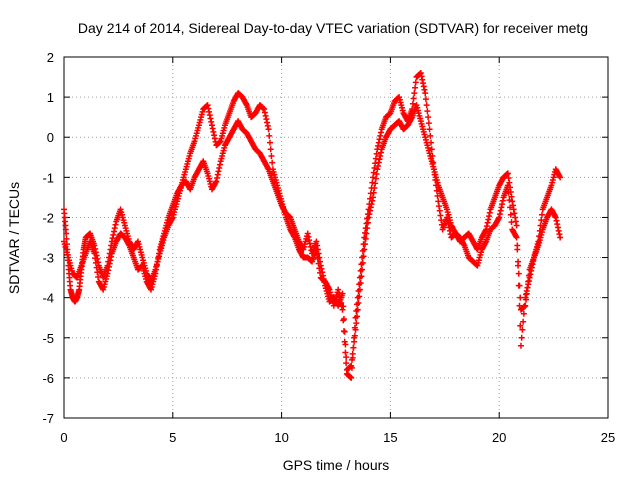  Describe the element at coordinates (390, 437) in the screenshot. I see `x-tick-label: 15` at that location.